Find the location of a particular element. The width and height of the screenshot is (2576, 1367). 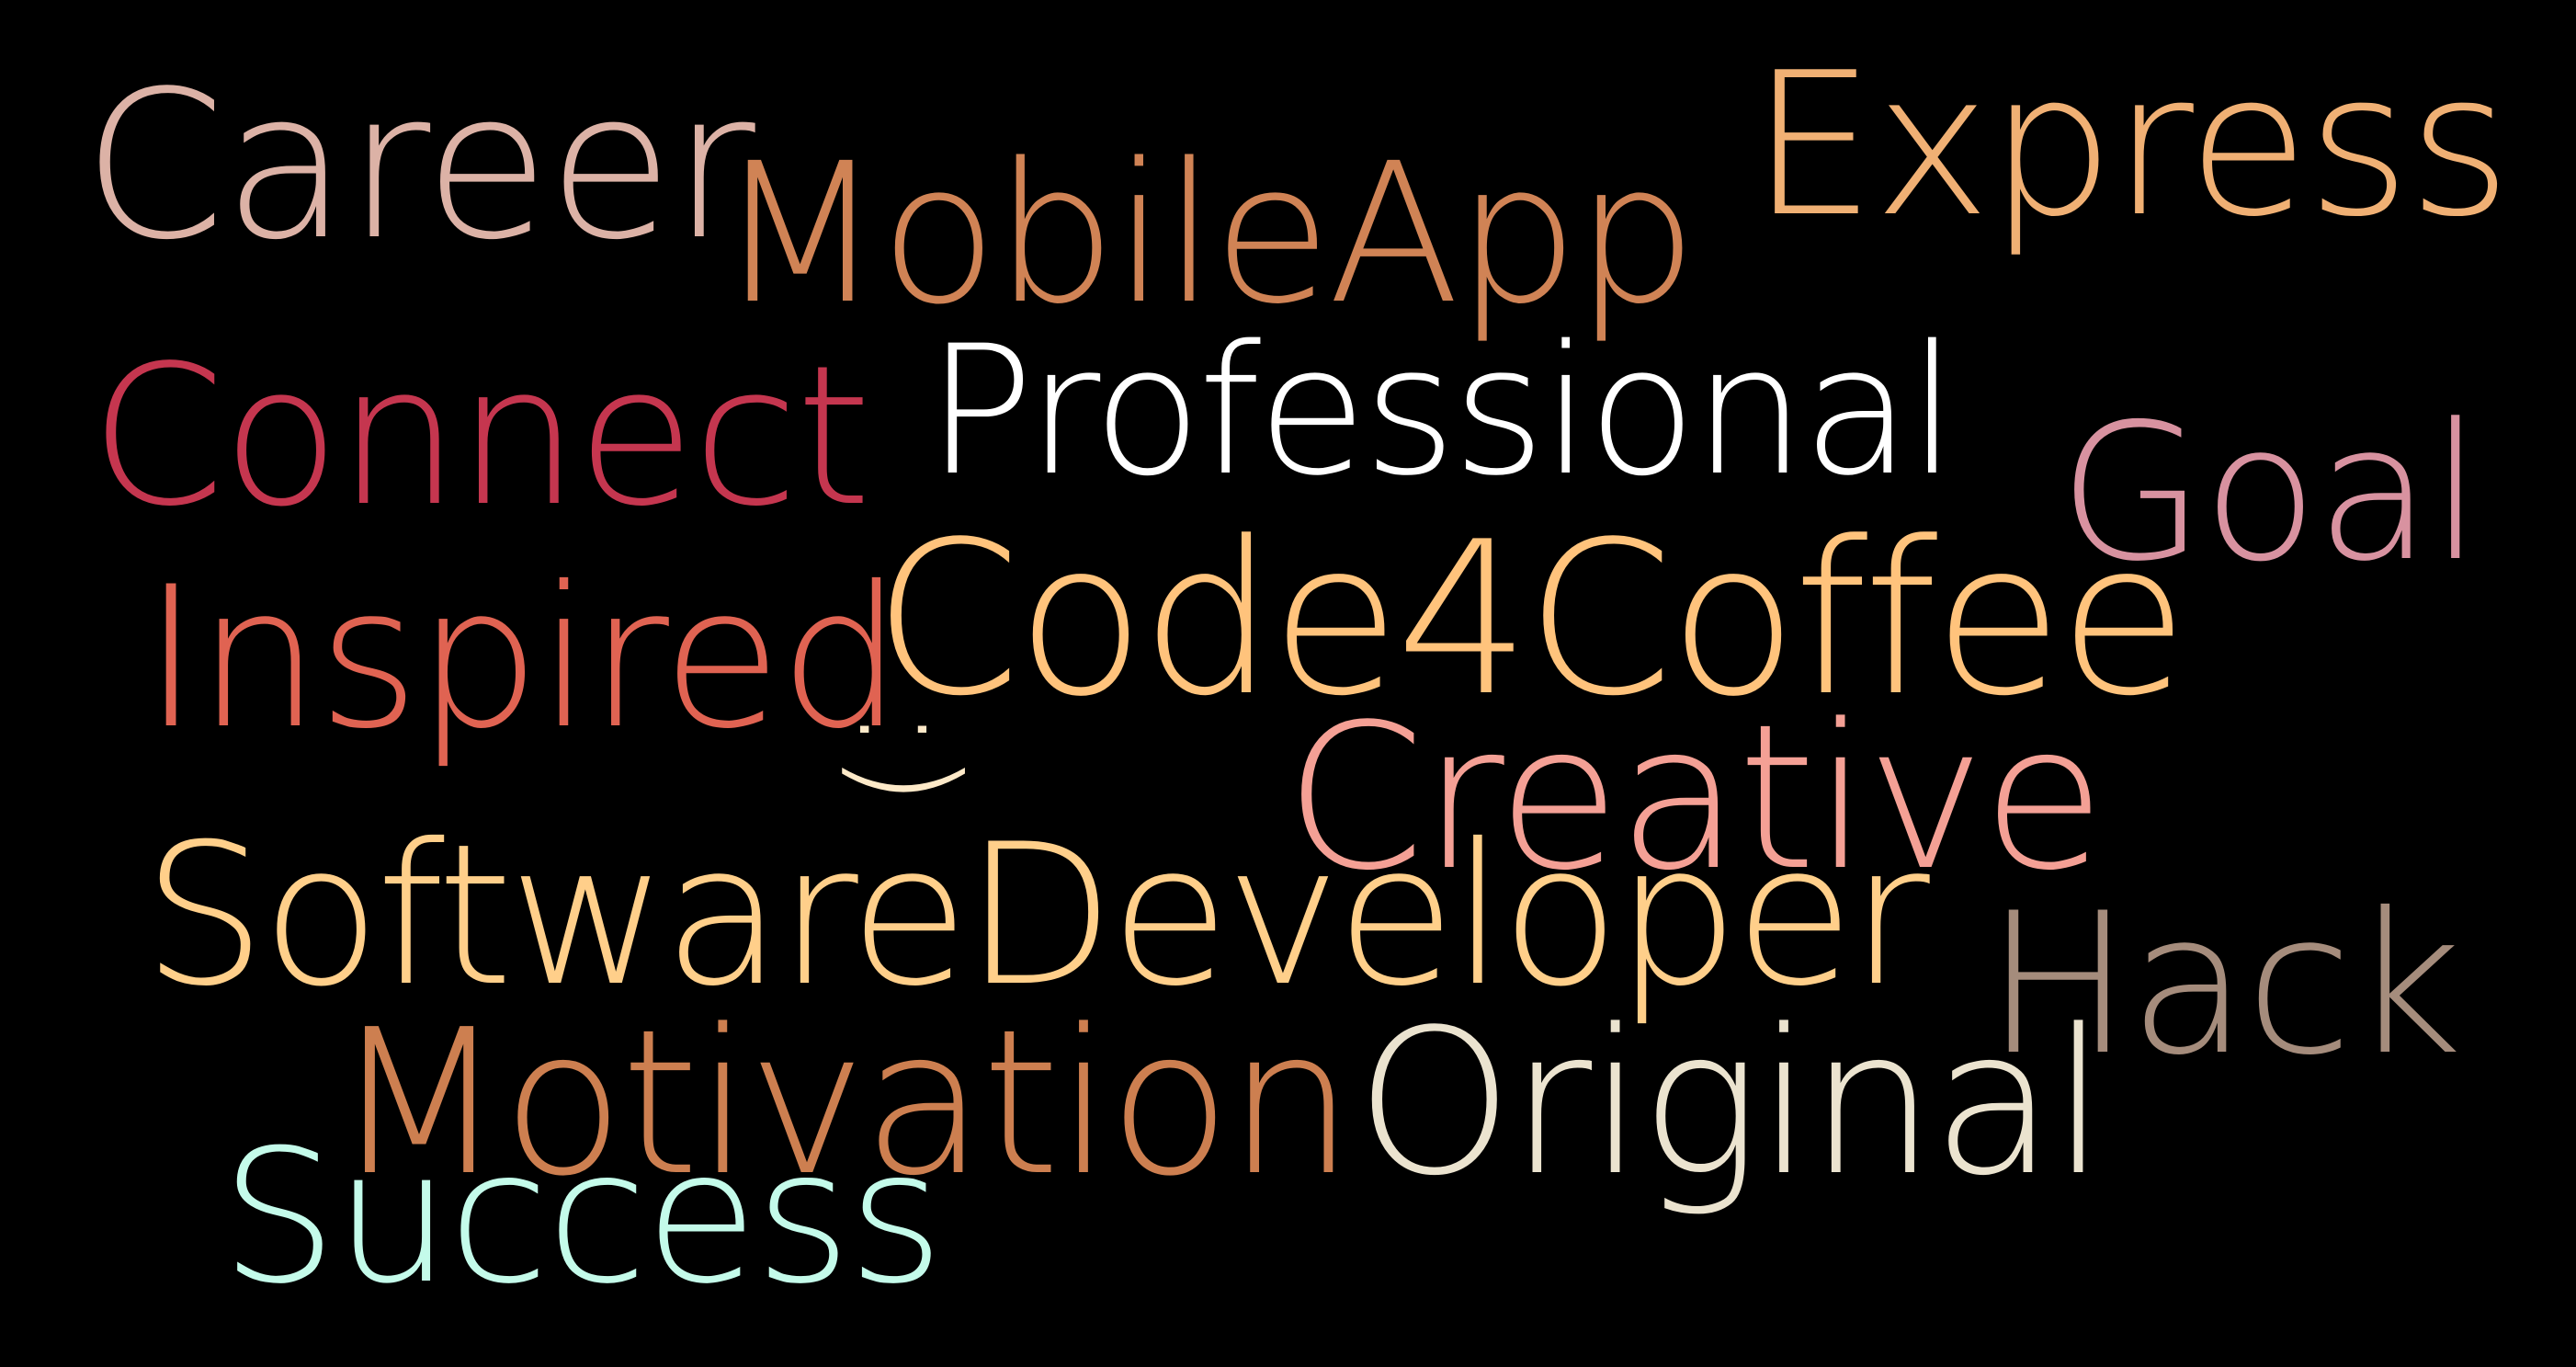

word-code4coffee: Code4Coffee is located at coordinates (1530, 620).